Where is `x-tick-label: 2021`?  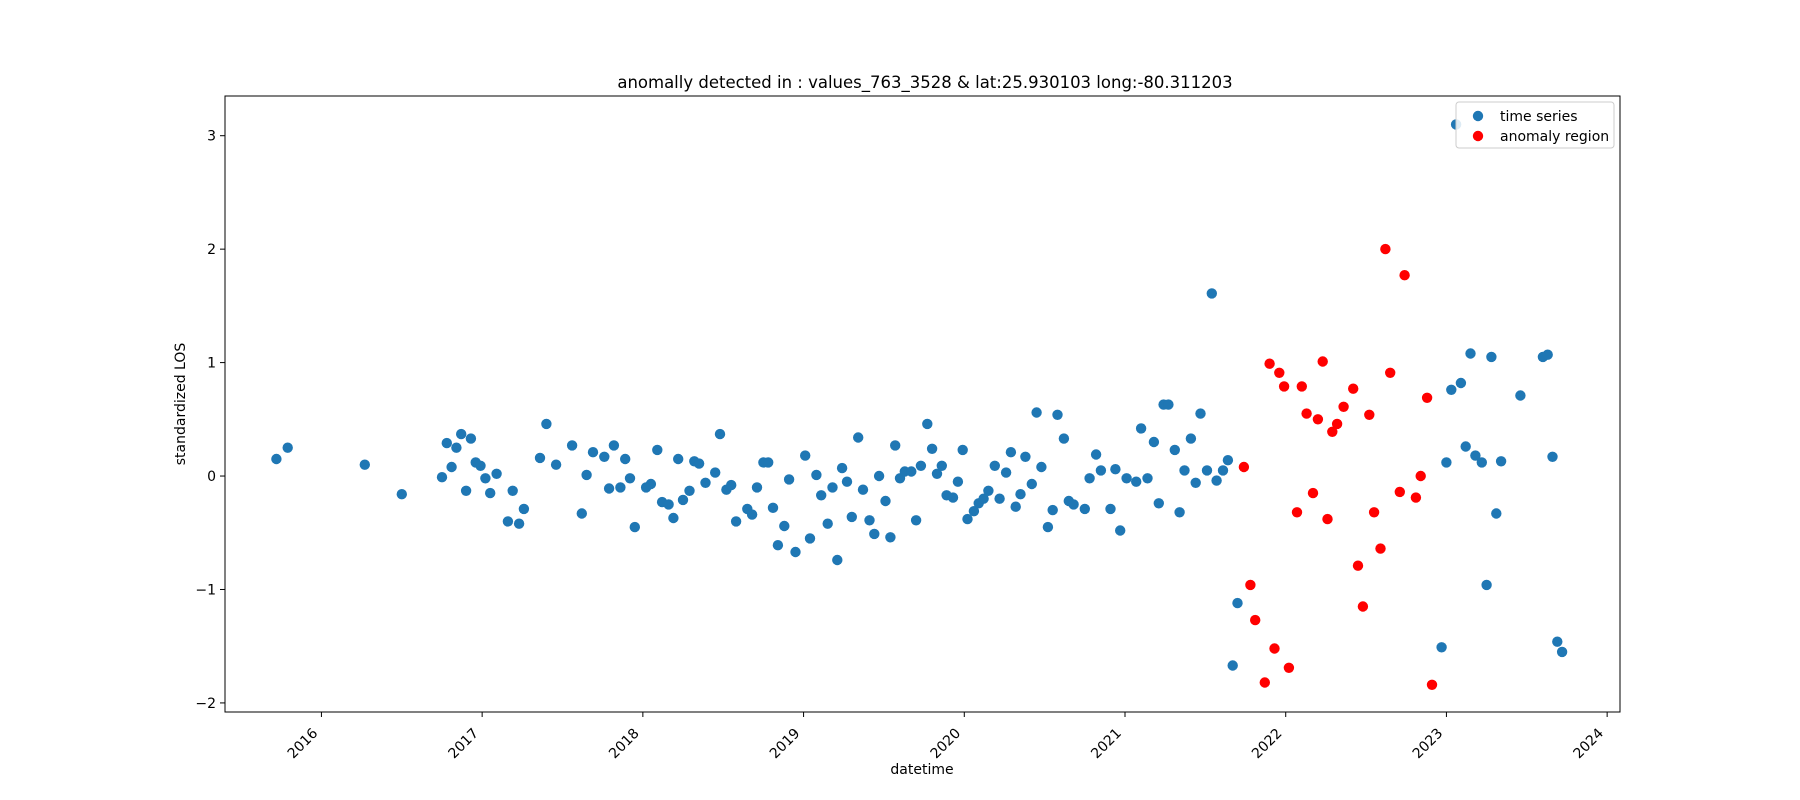
x-tick-label: 2021 is located at coordinates (1106, 744).